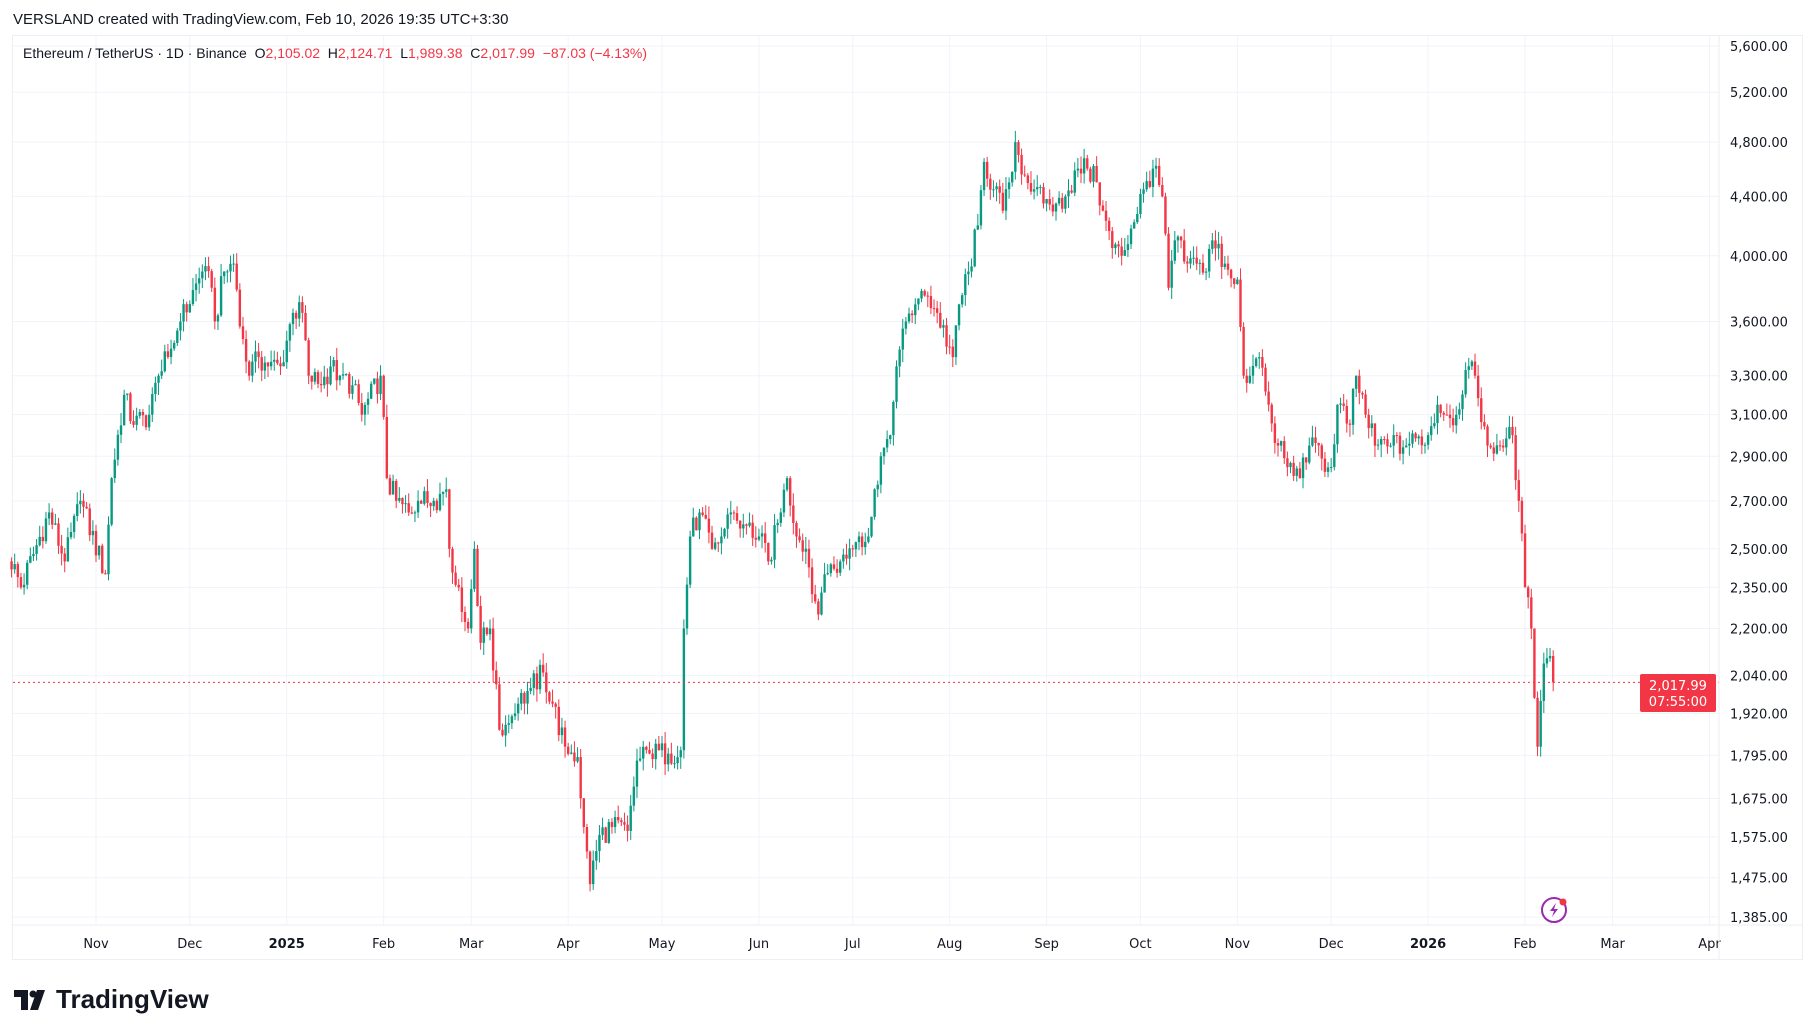 Image resolution: width=1814 pixels, height=1036 pixels. I want to click on symbol-title: Ethereum / TetherUS · 1D · Binance, so click(135, 53).